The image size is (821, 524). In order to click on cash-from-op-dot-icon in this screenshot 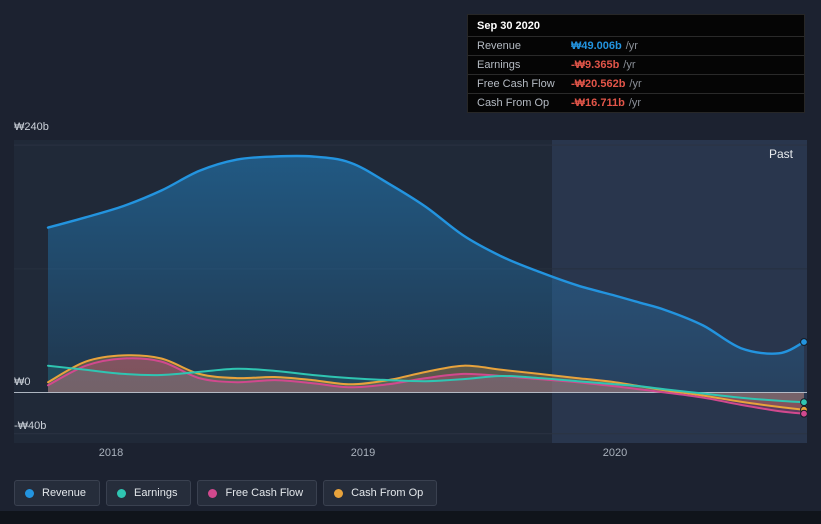, I will do `click(339, 493)`.